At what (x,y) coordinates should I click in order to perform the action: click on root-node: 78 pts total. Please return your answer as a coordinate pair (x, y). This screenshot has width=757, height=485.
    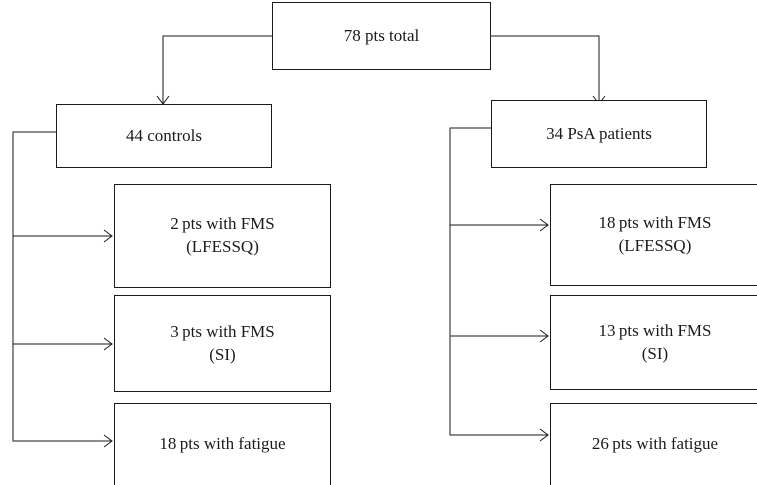
    Looking at the image, I should click on (381, 36).